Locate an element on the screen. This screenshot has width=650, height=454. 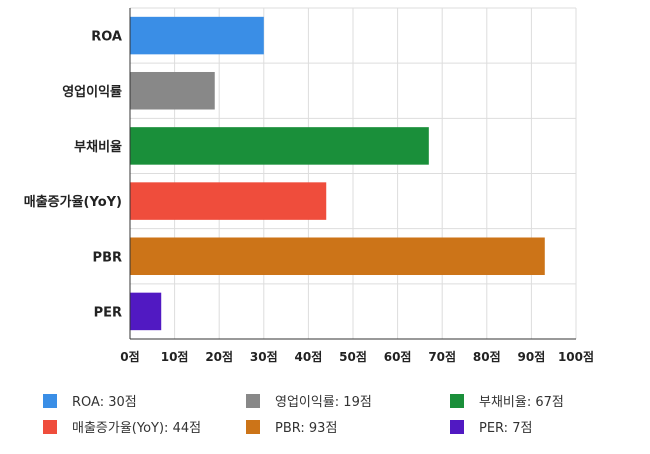
x-tick-label: 100점 is located at coordinates (576, 356).